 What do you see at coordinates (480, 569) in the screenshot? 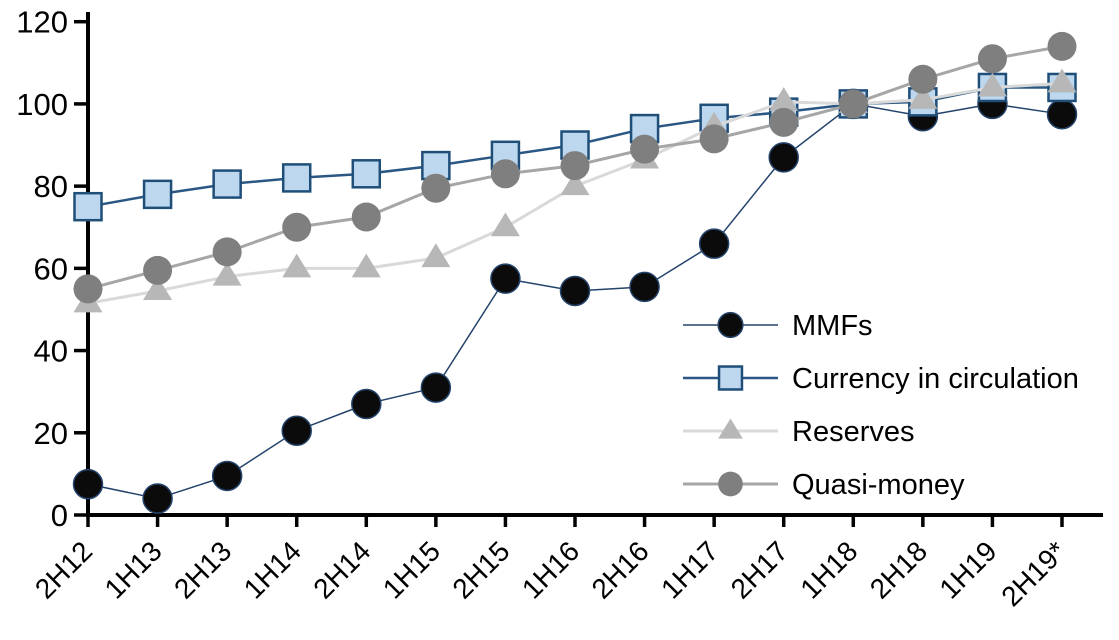
I see `x-tick-label: 2H15` at bounding box center [480, 569].